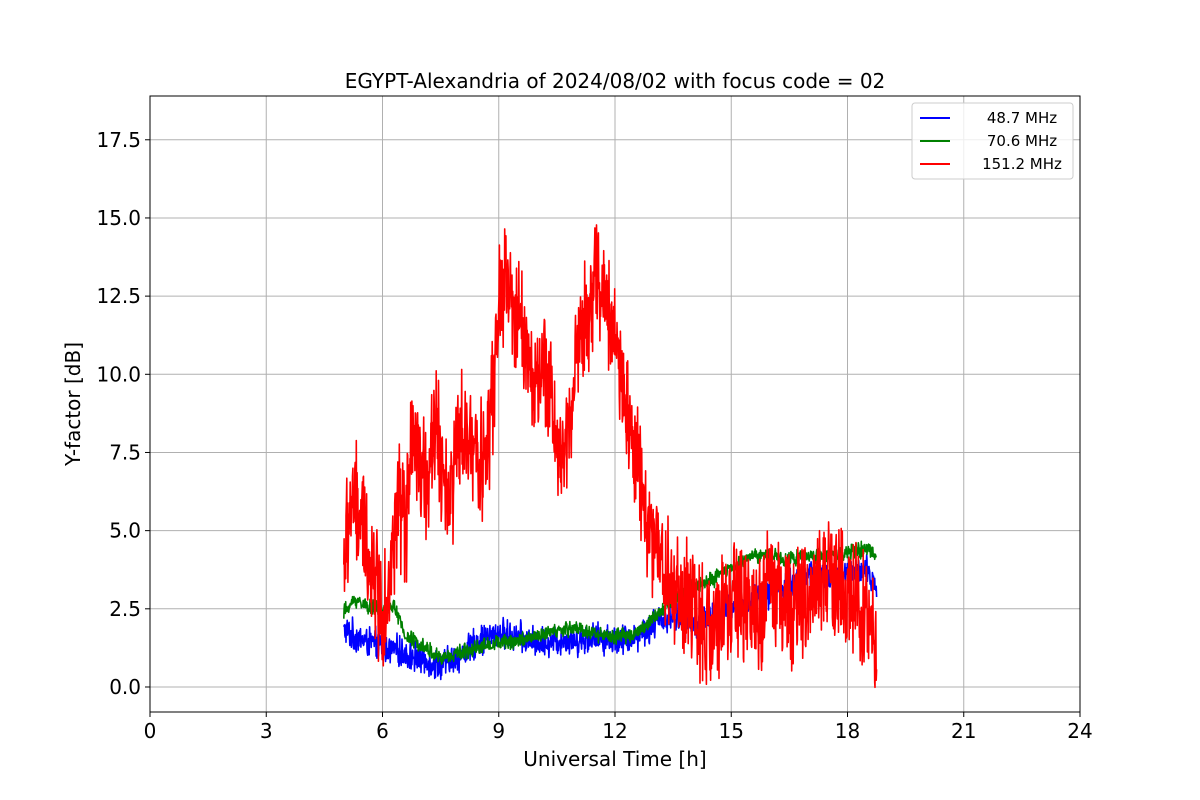 The image size is (1200, 800). What do you see at coordinates (847, 731) in the screenshot?
I see `x-tick-label: 18` at bounding box center [847, 731].